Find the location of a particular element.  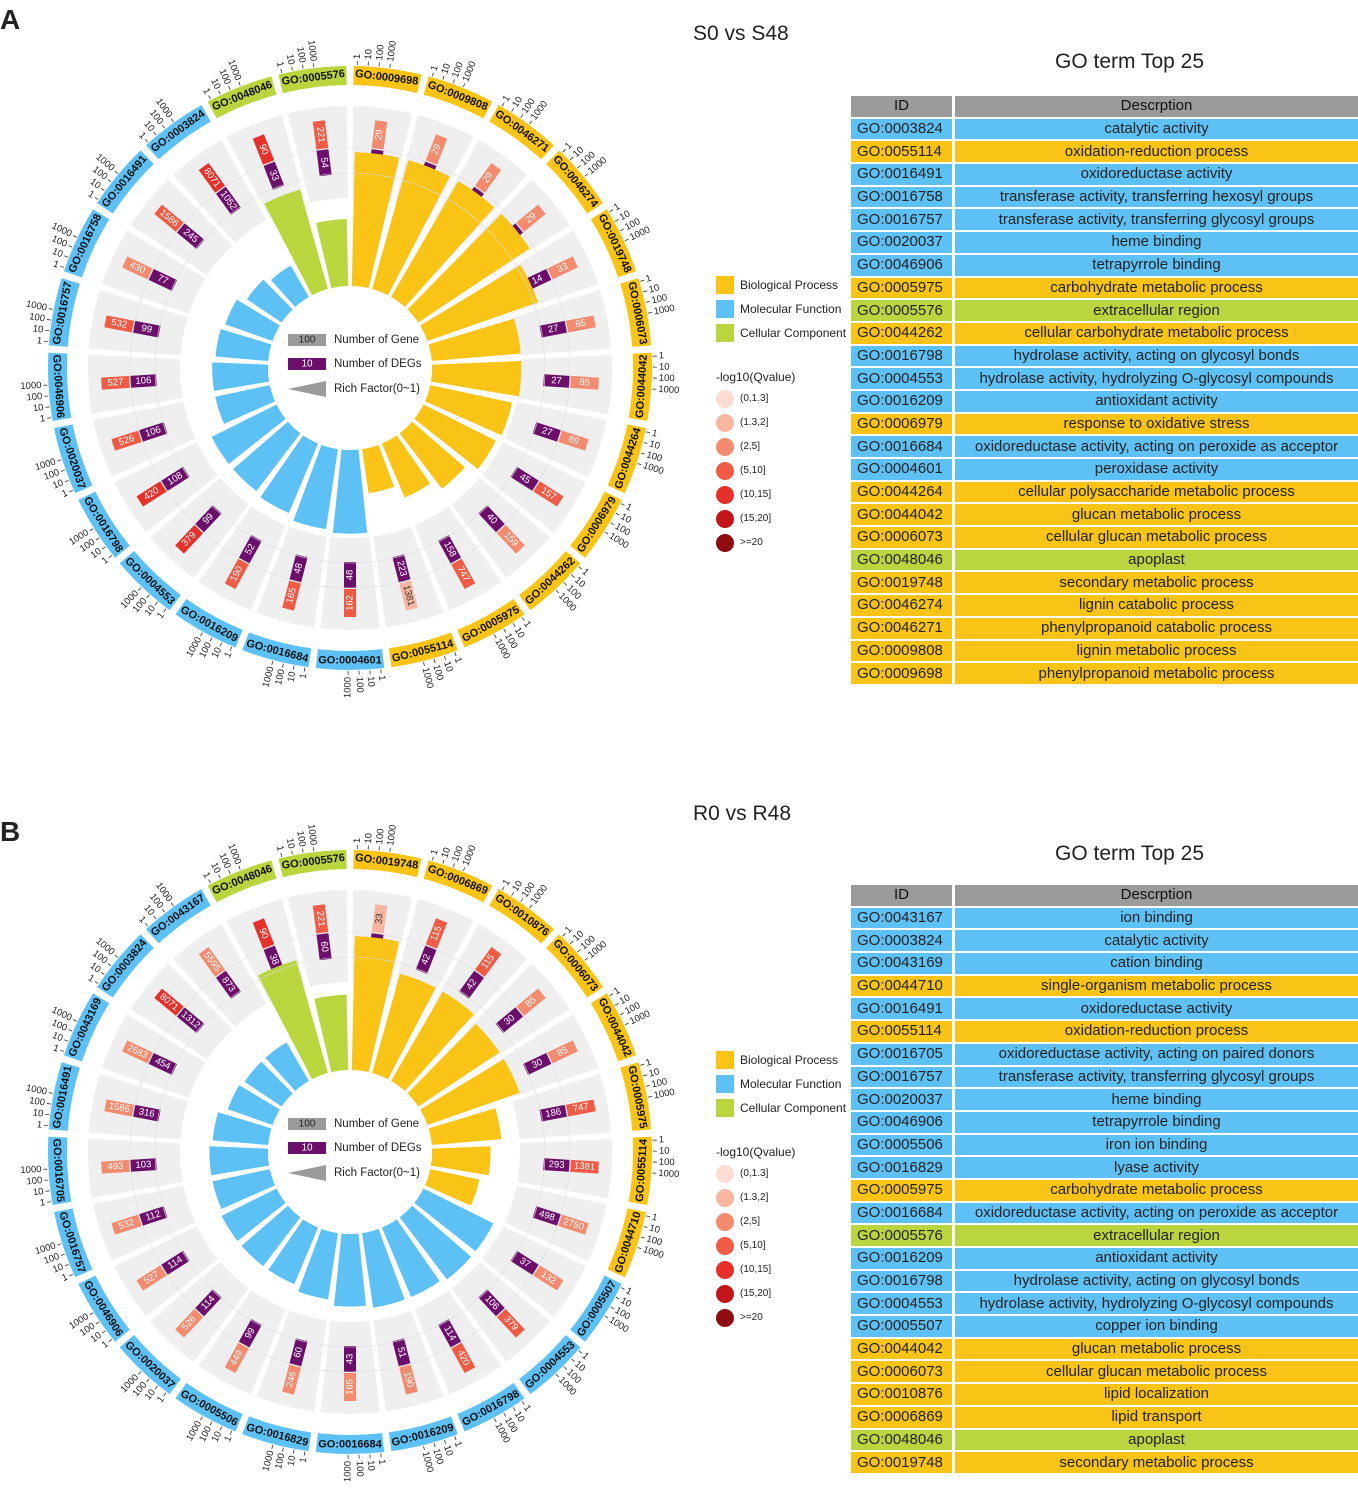

cell-description: lignin metabolic process is located at coordinates (1156, 651).